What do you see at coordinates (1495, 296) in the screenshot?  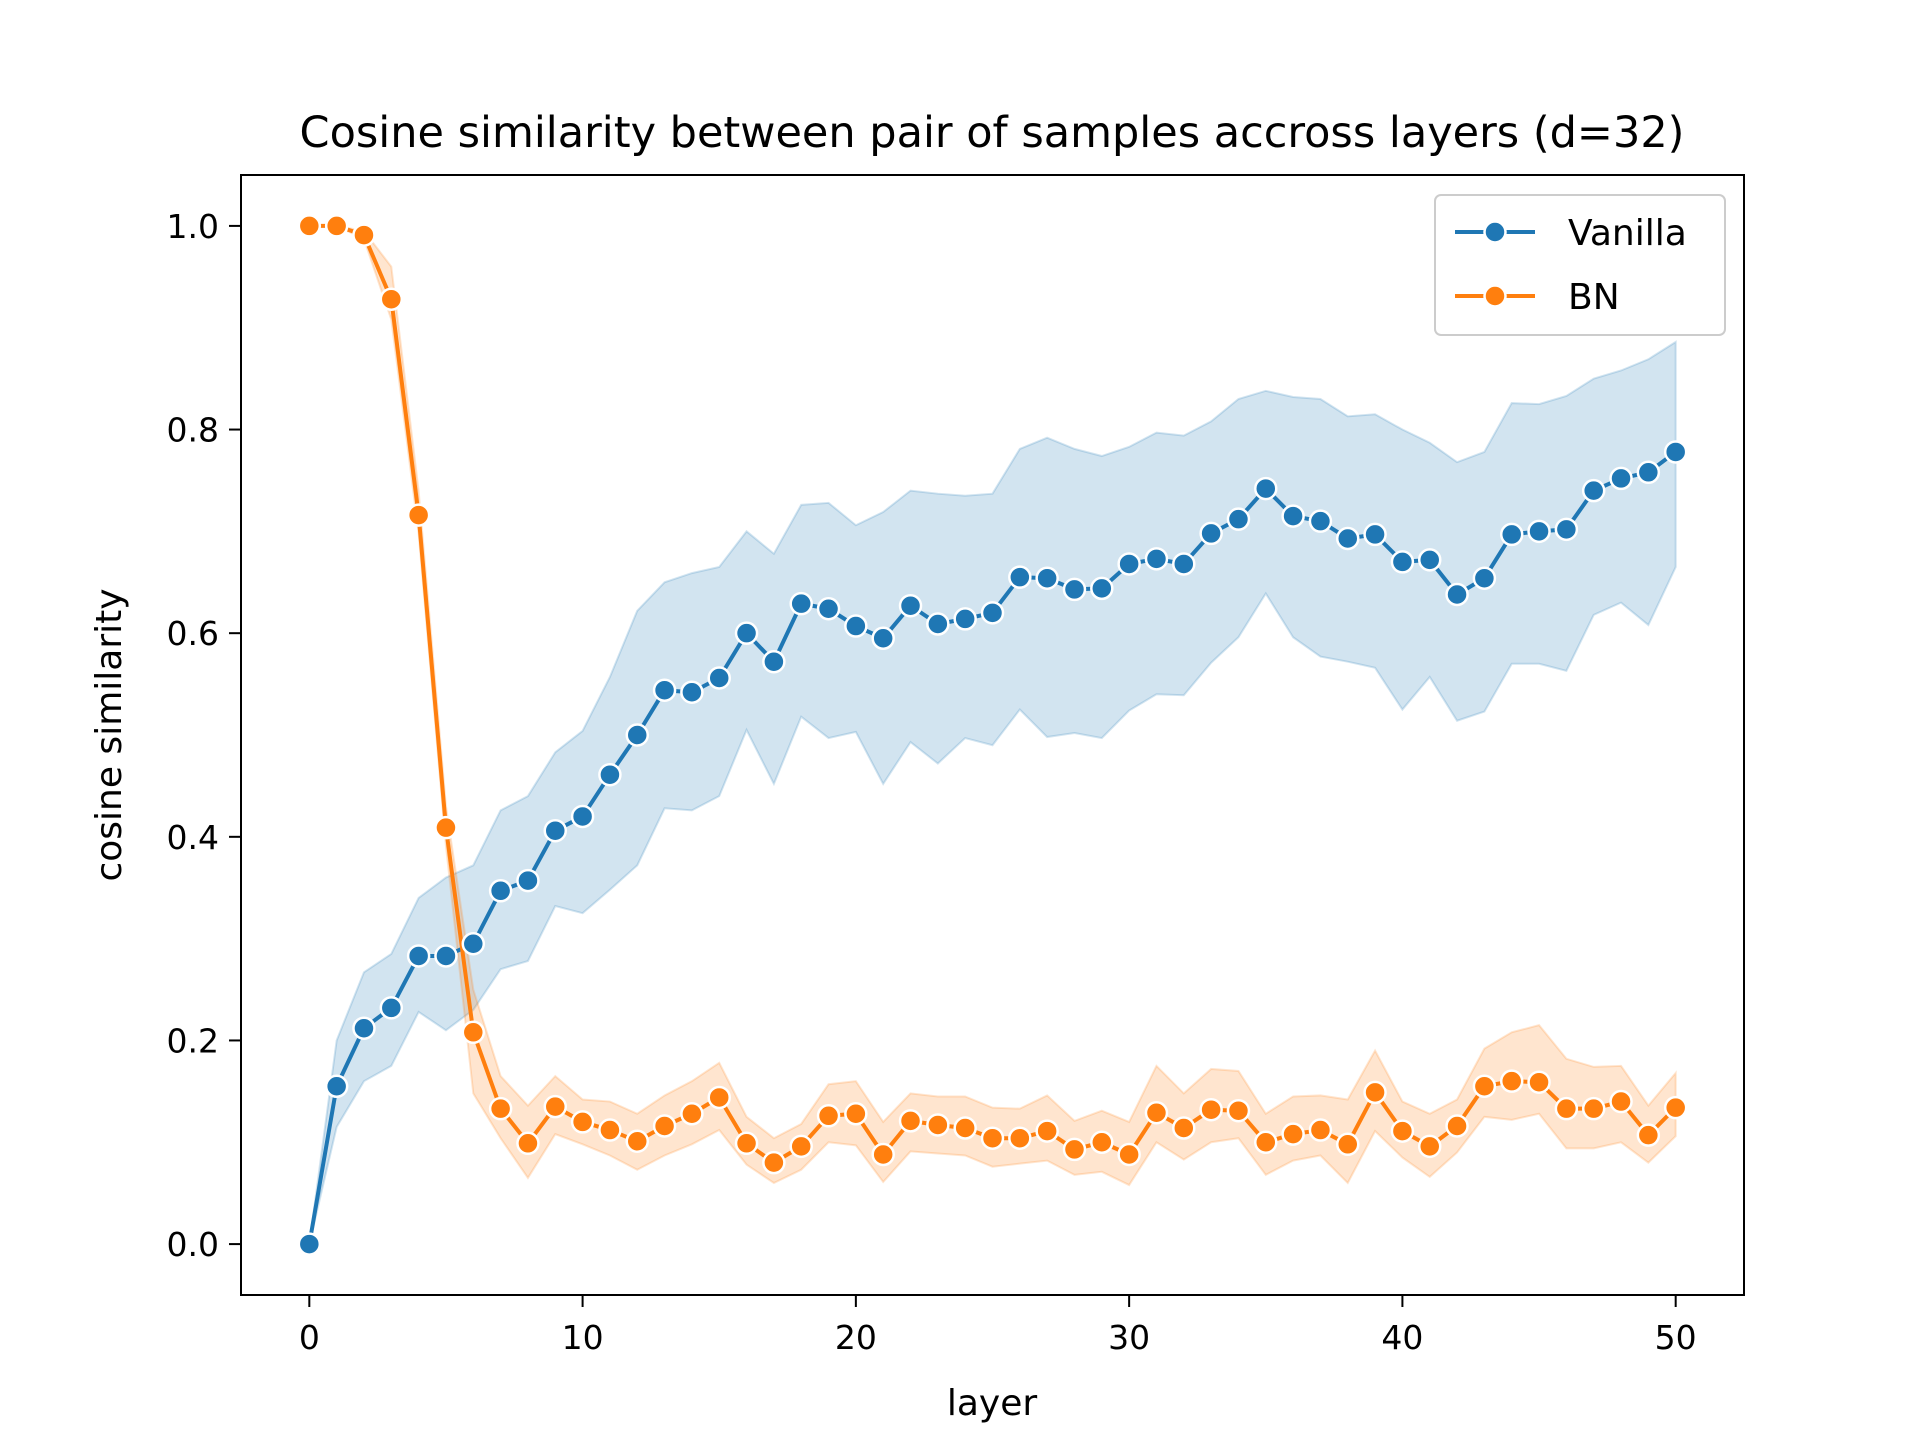 I see `bn-legend-marker` at bounding box center [1495, 296].